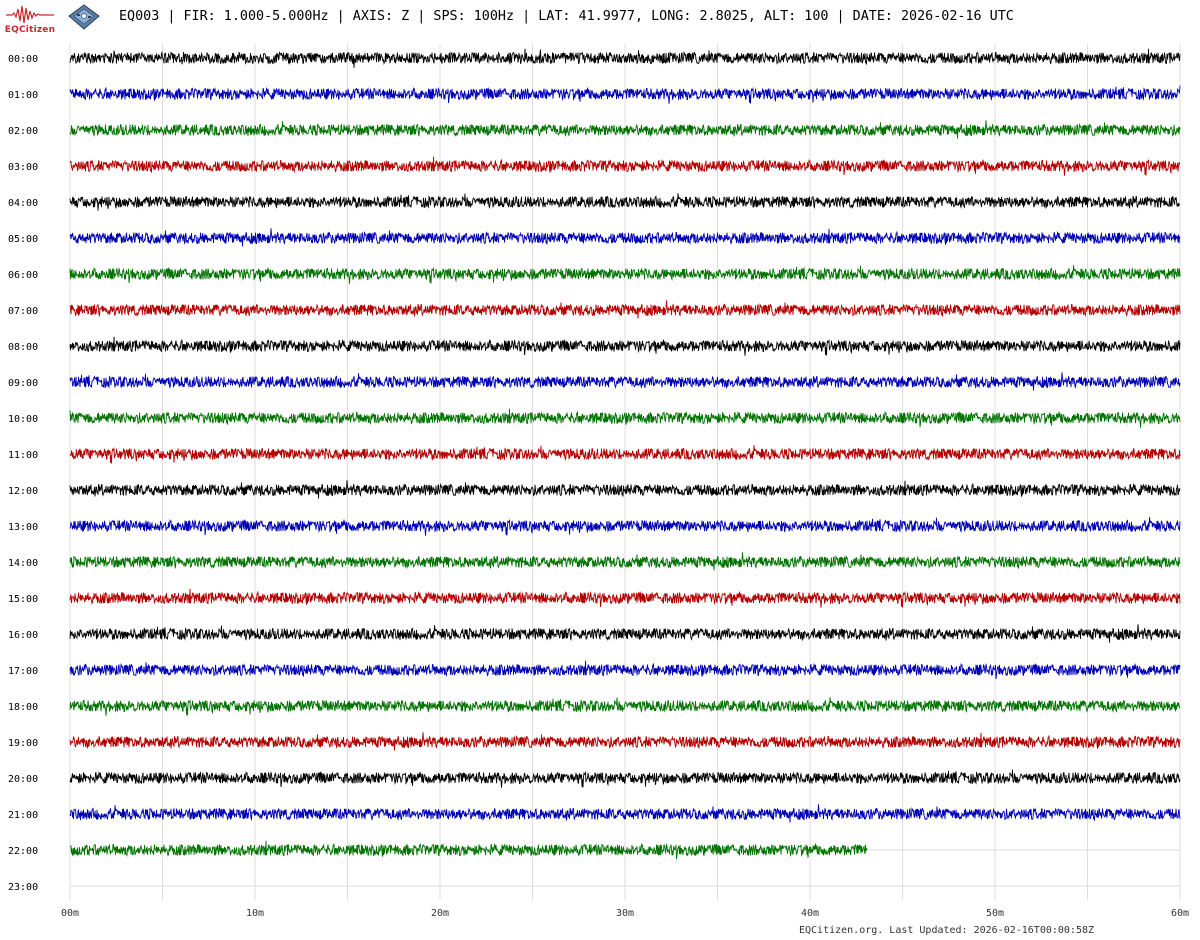 The width and height of the screenshot is (1200, 940). What do you see at coordinates (23, 563) in the screenshot?
I see `hour-label: 14:00` at bounding box center [23, 563].